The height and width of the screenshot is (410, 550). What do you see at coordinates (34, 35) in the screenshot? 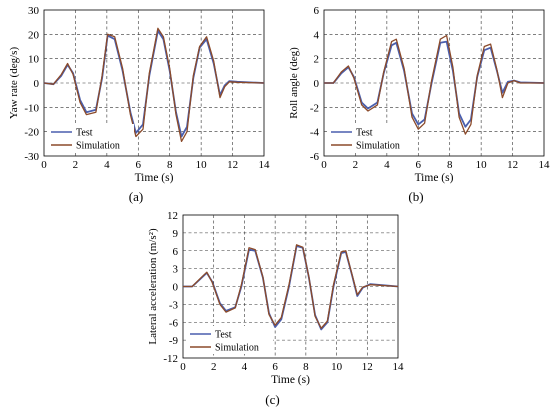
I see `y-tick-label: 20` at bounding box center [34, 35].